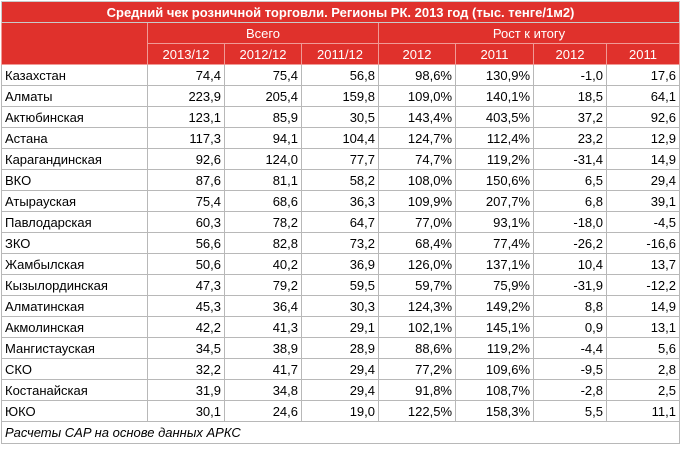 The width and height of the screenshot is (680, 459). What do you see at coordinates (494, 222) in the screenshot?
I see `value-cell: 93,1%` at bounding box center [494, 222].